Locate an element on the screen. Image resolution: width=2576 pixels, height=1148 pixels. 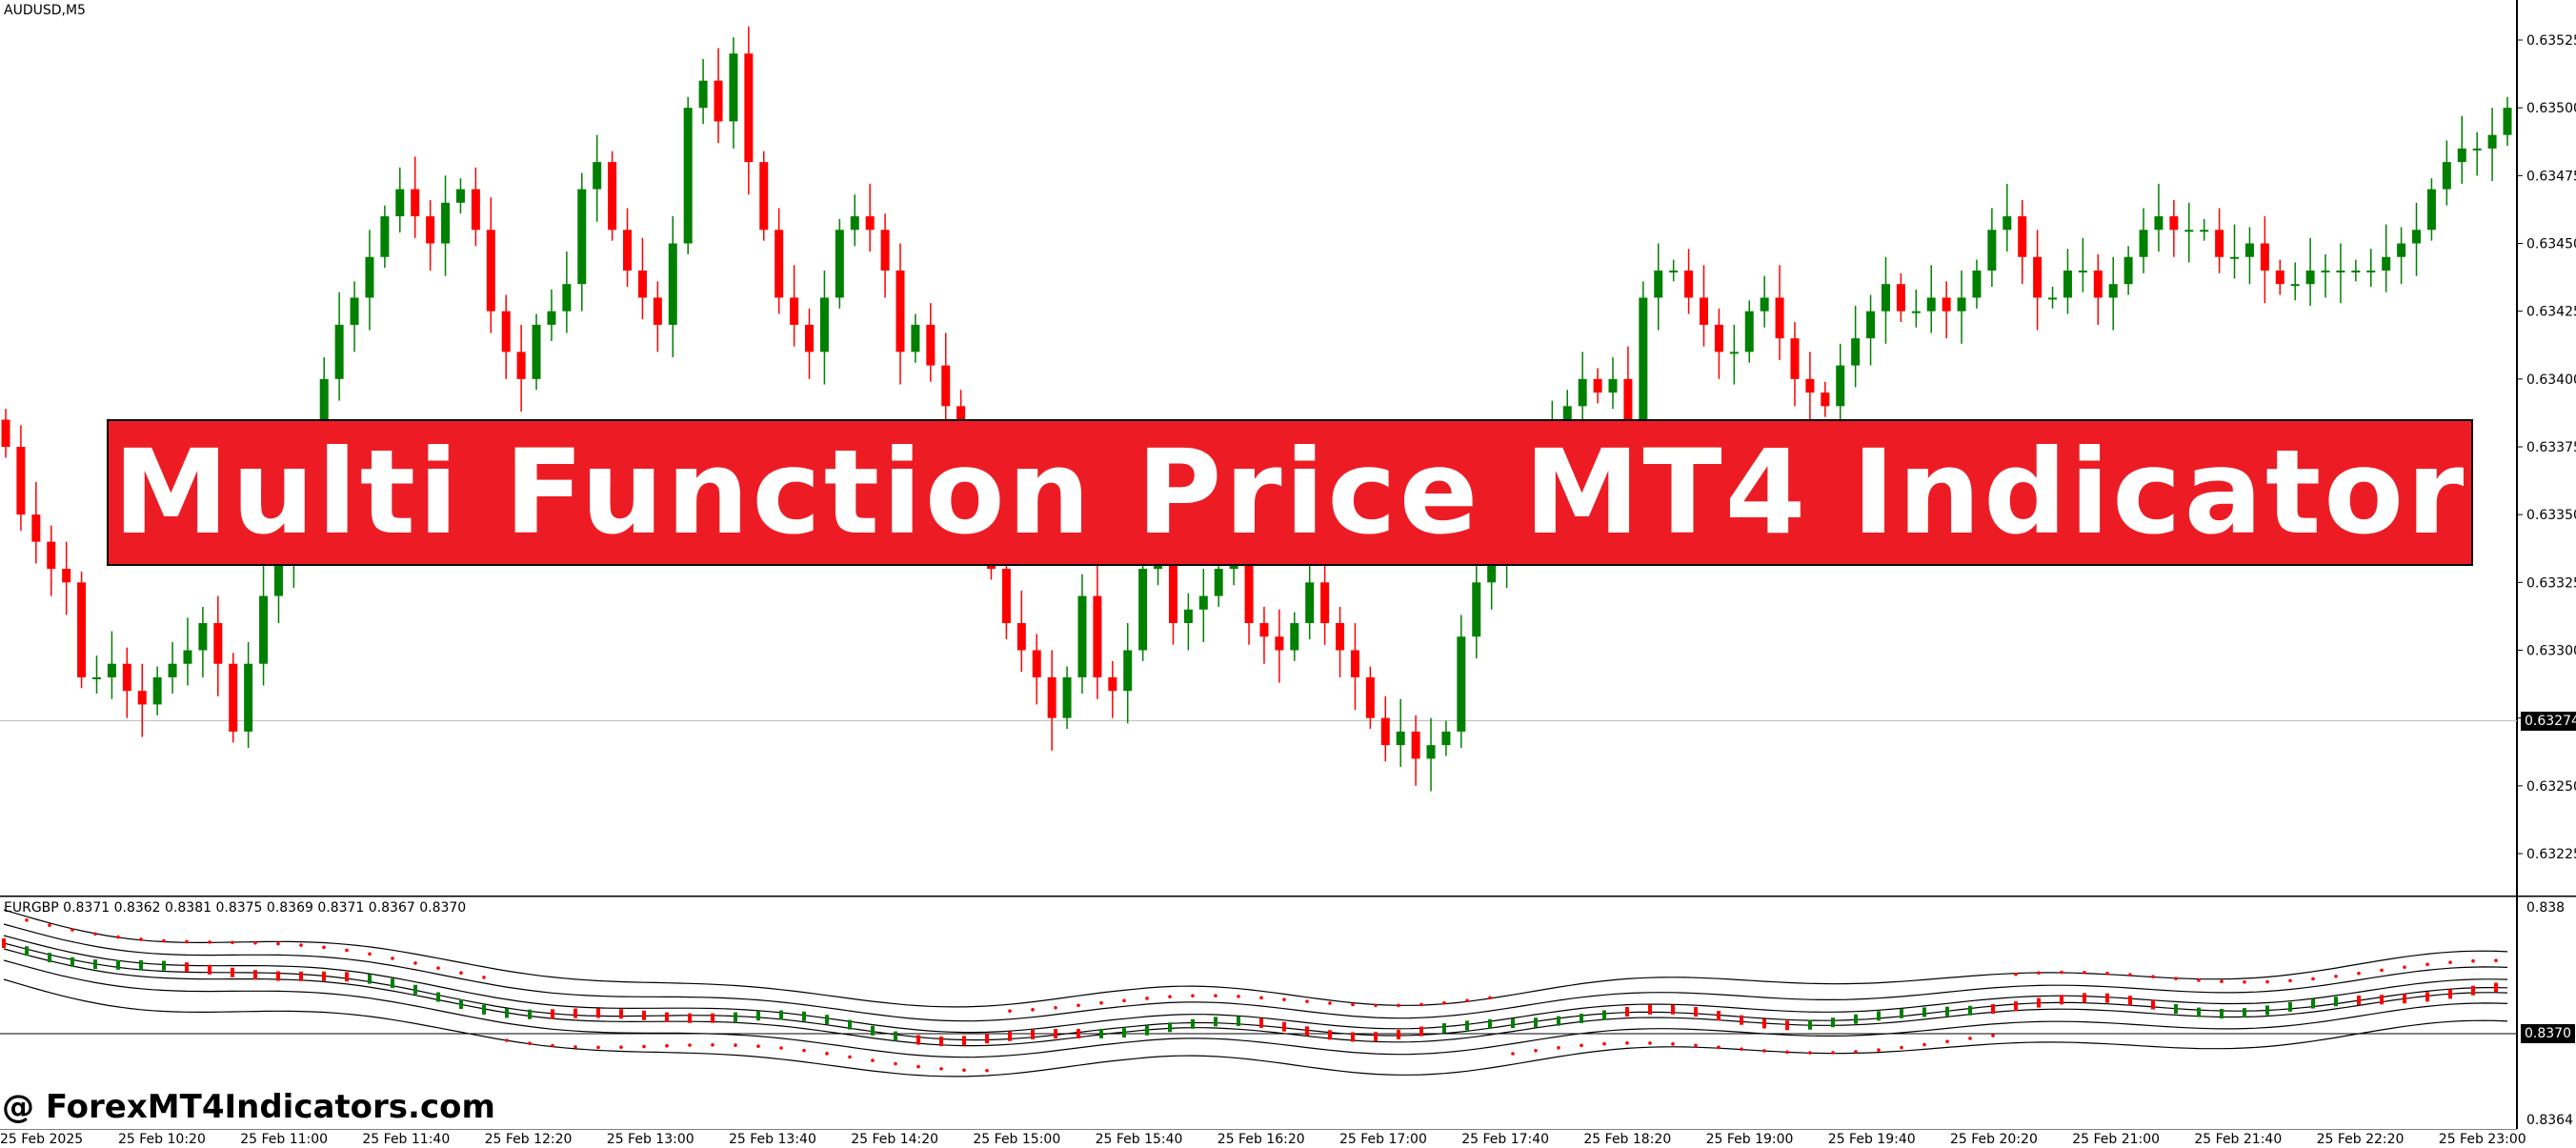
time-tick-label: 25 Feb 14:20 is located at coordinates (895, 1139).